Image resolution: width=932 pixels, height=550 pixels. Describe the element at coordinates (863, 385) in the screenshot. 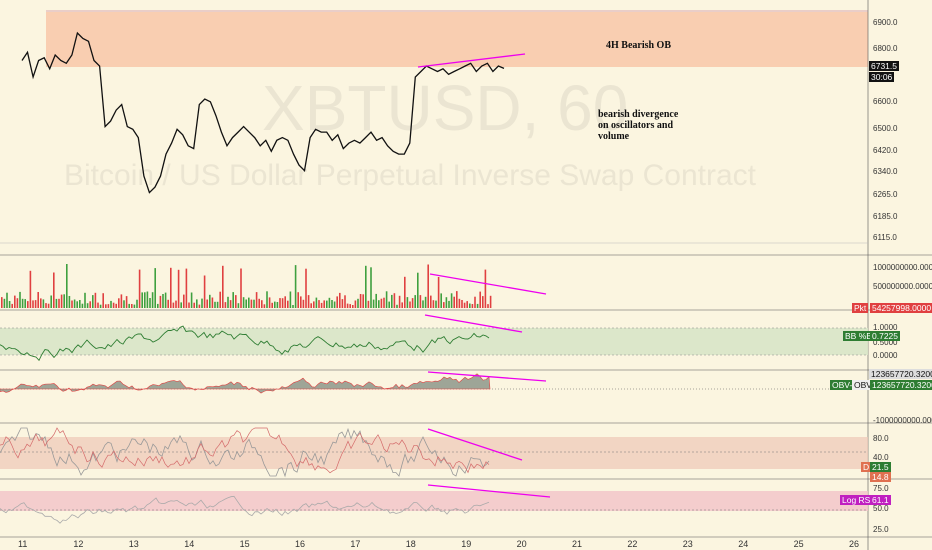

I see `obv-label2-tag: OBV` at that location.